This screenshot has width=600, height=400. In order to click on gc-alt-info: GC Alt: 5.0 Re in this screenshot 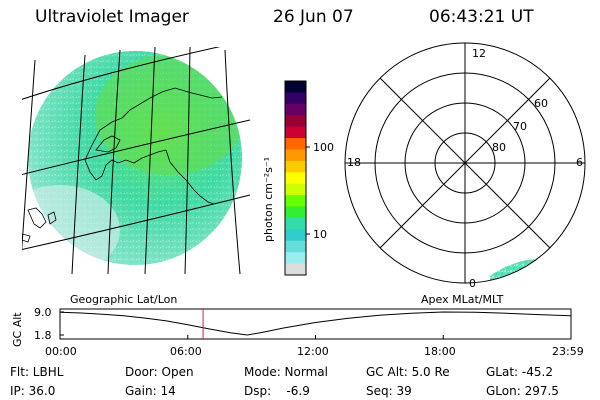, I will do `click(408, 372)`.